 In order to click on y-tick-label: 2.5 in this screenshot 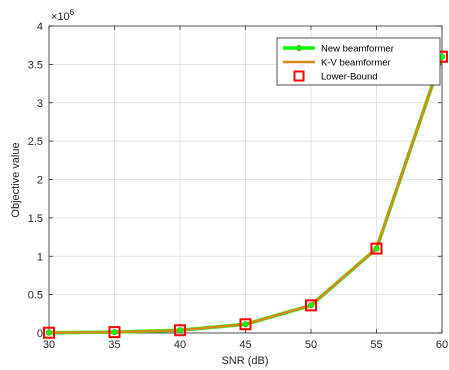, I will do `click(35, 142)`.